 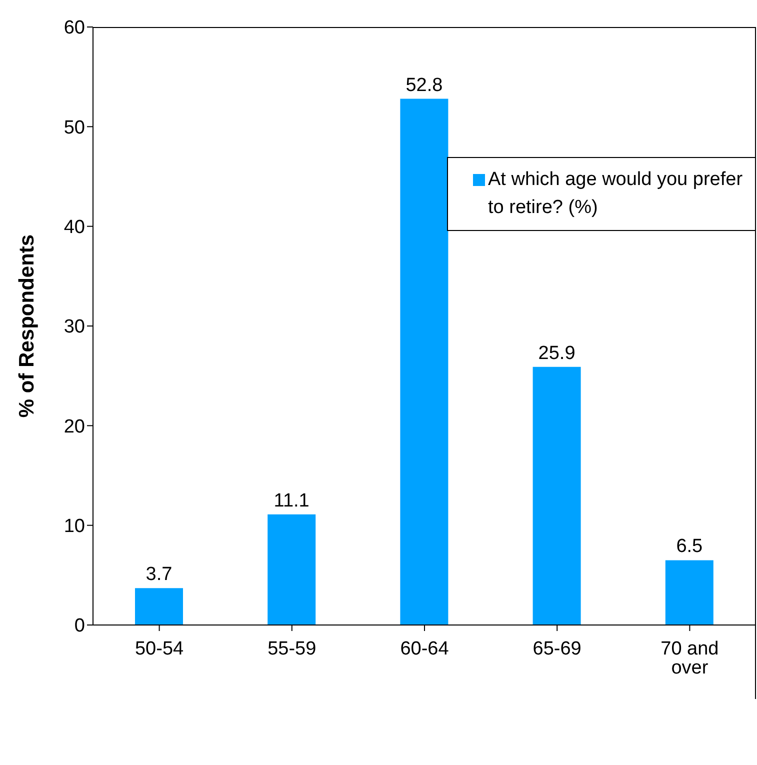 What do you see at coordinates (74, 227) in the screenshot?
I see `y-tick-label: 40` at bounding box center [74, 227].